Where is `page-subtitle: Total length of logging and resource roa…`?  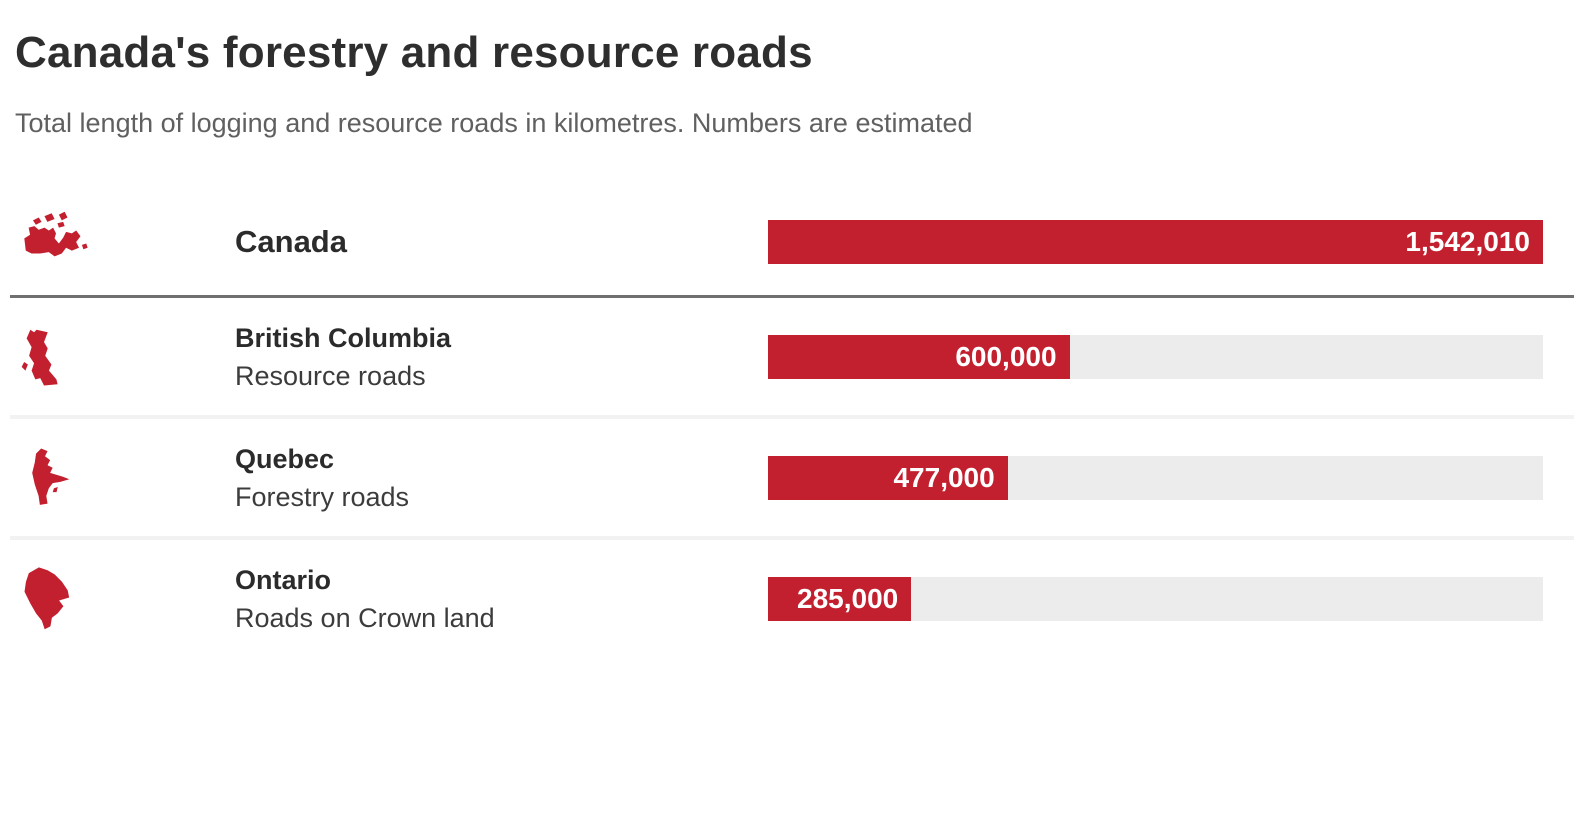
page-subtitle: Total length of logging and resource roa… is located at coordinates (494, 123).